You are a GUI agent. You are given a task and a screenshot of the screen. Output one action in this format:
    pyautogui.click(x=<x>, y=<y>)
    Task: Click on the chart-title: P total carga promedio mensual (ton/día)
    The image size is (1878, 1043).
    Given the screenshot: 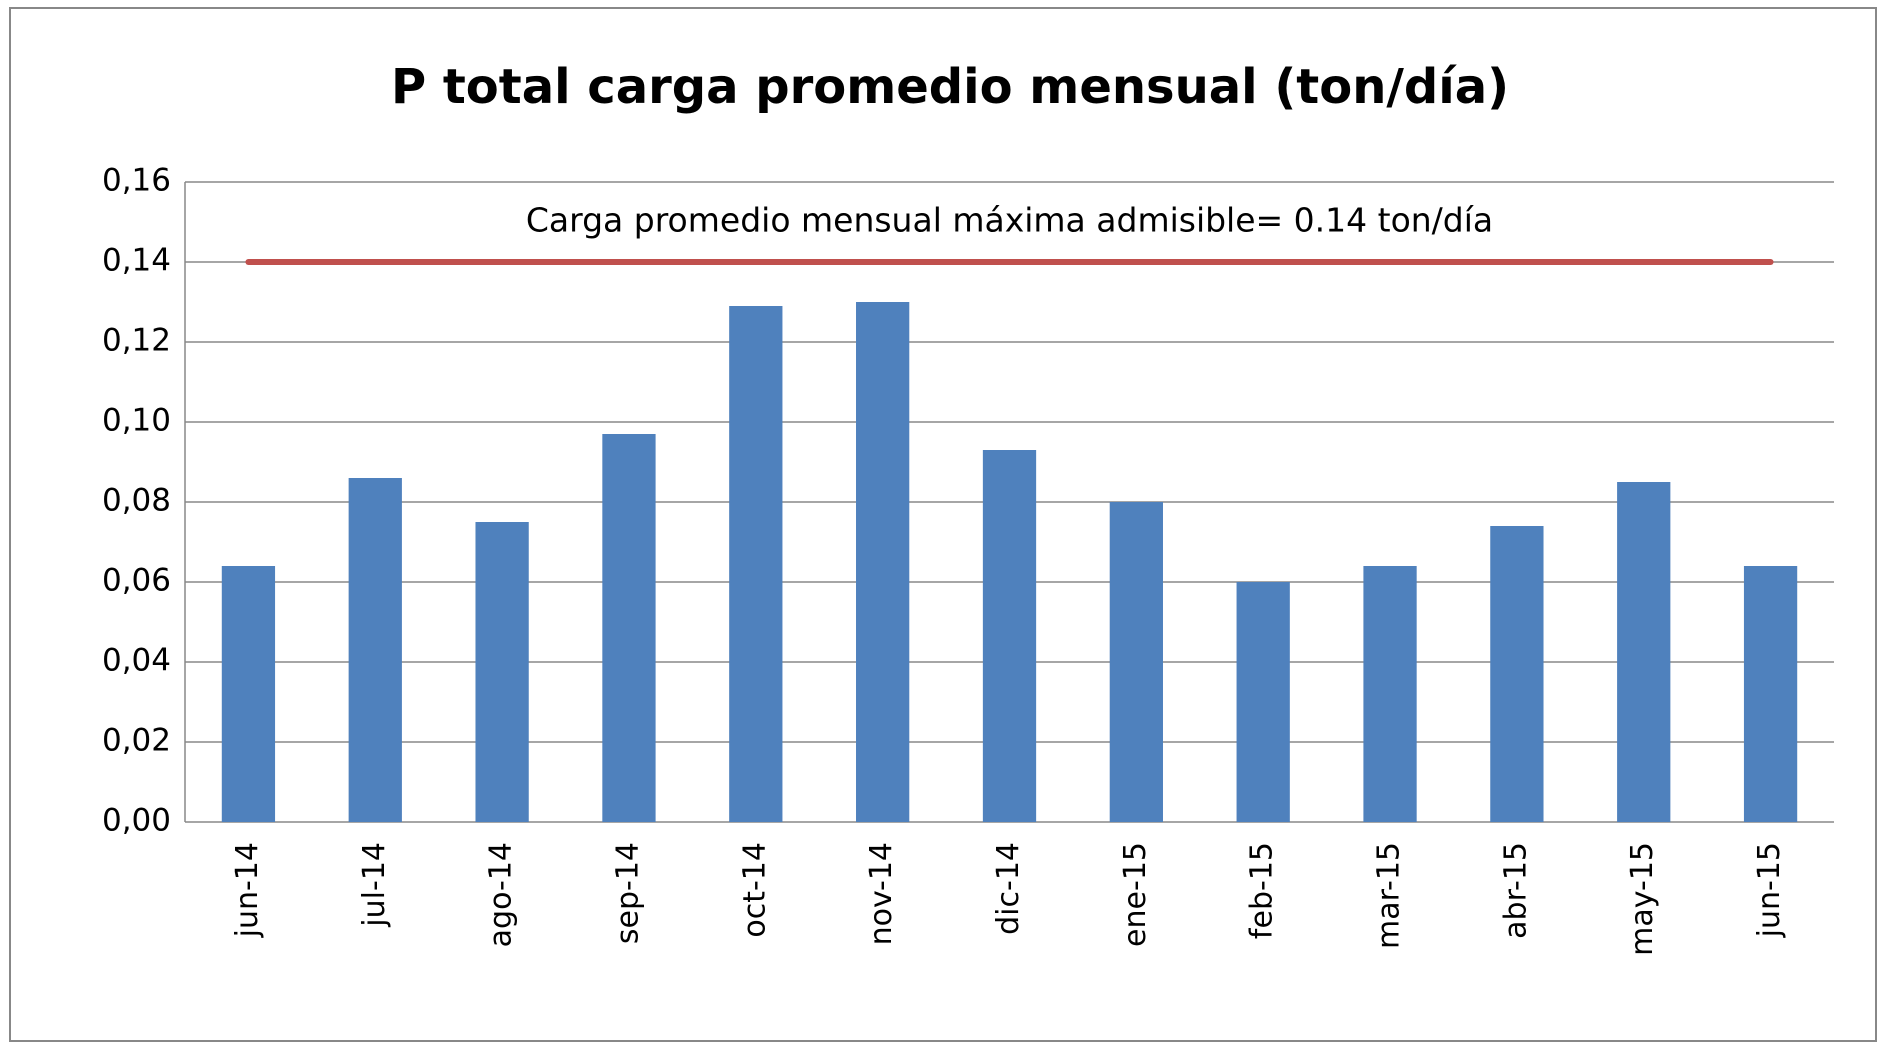 What is the action you would take?
    pyautogui.click(x=950, y=87)
    